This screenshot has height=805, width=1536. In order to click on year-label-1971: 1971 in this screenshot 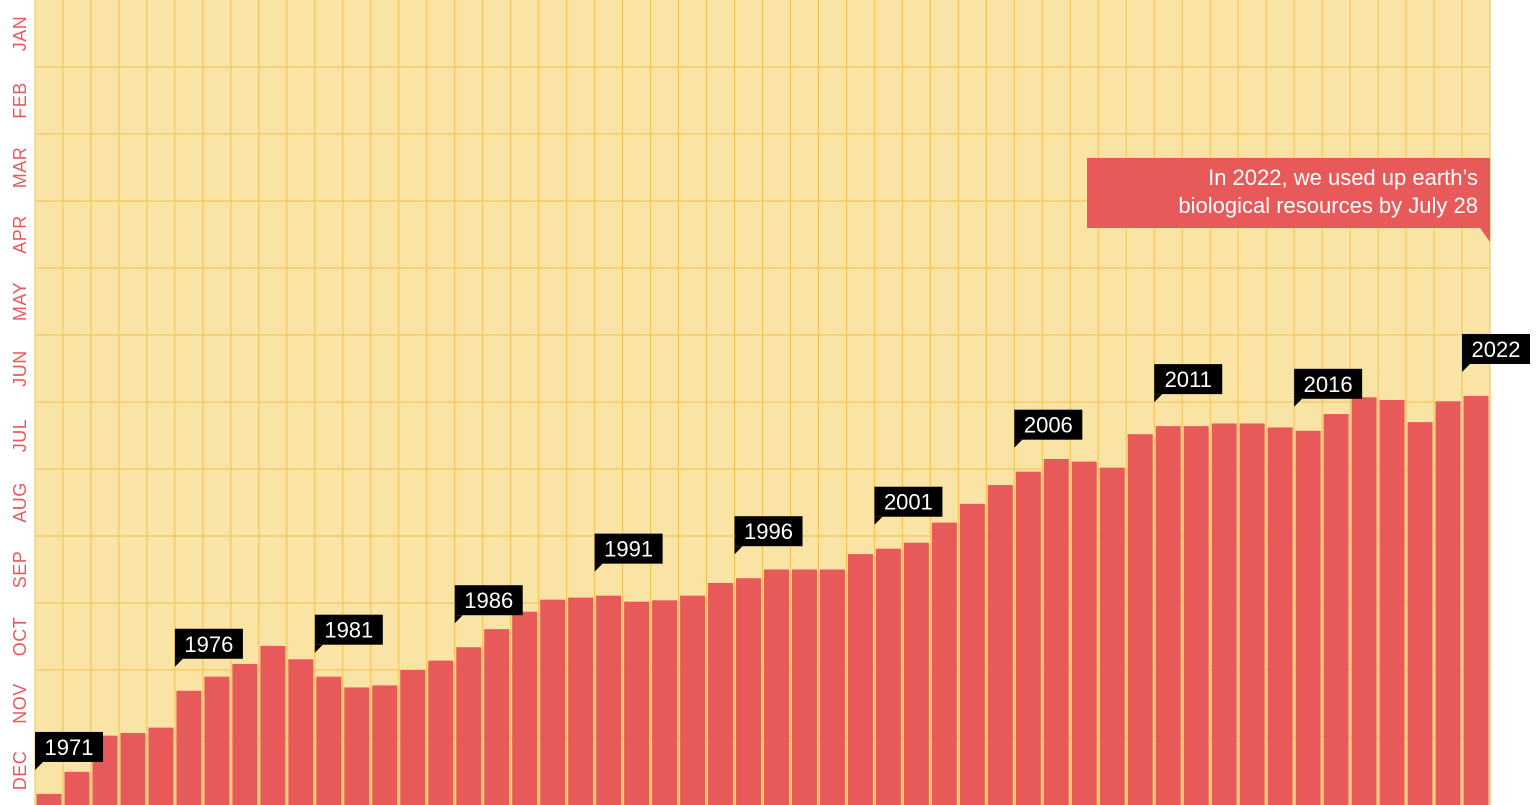, I will do `click(69, 750)`.